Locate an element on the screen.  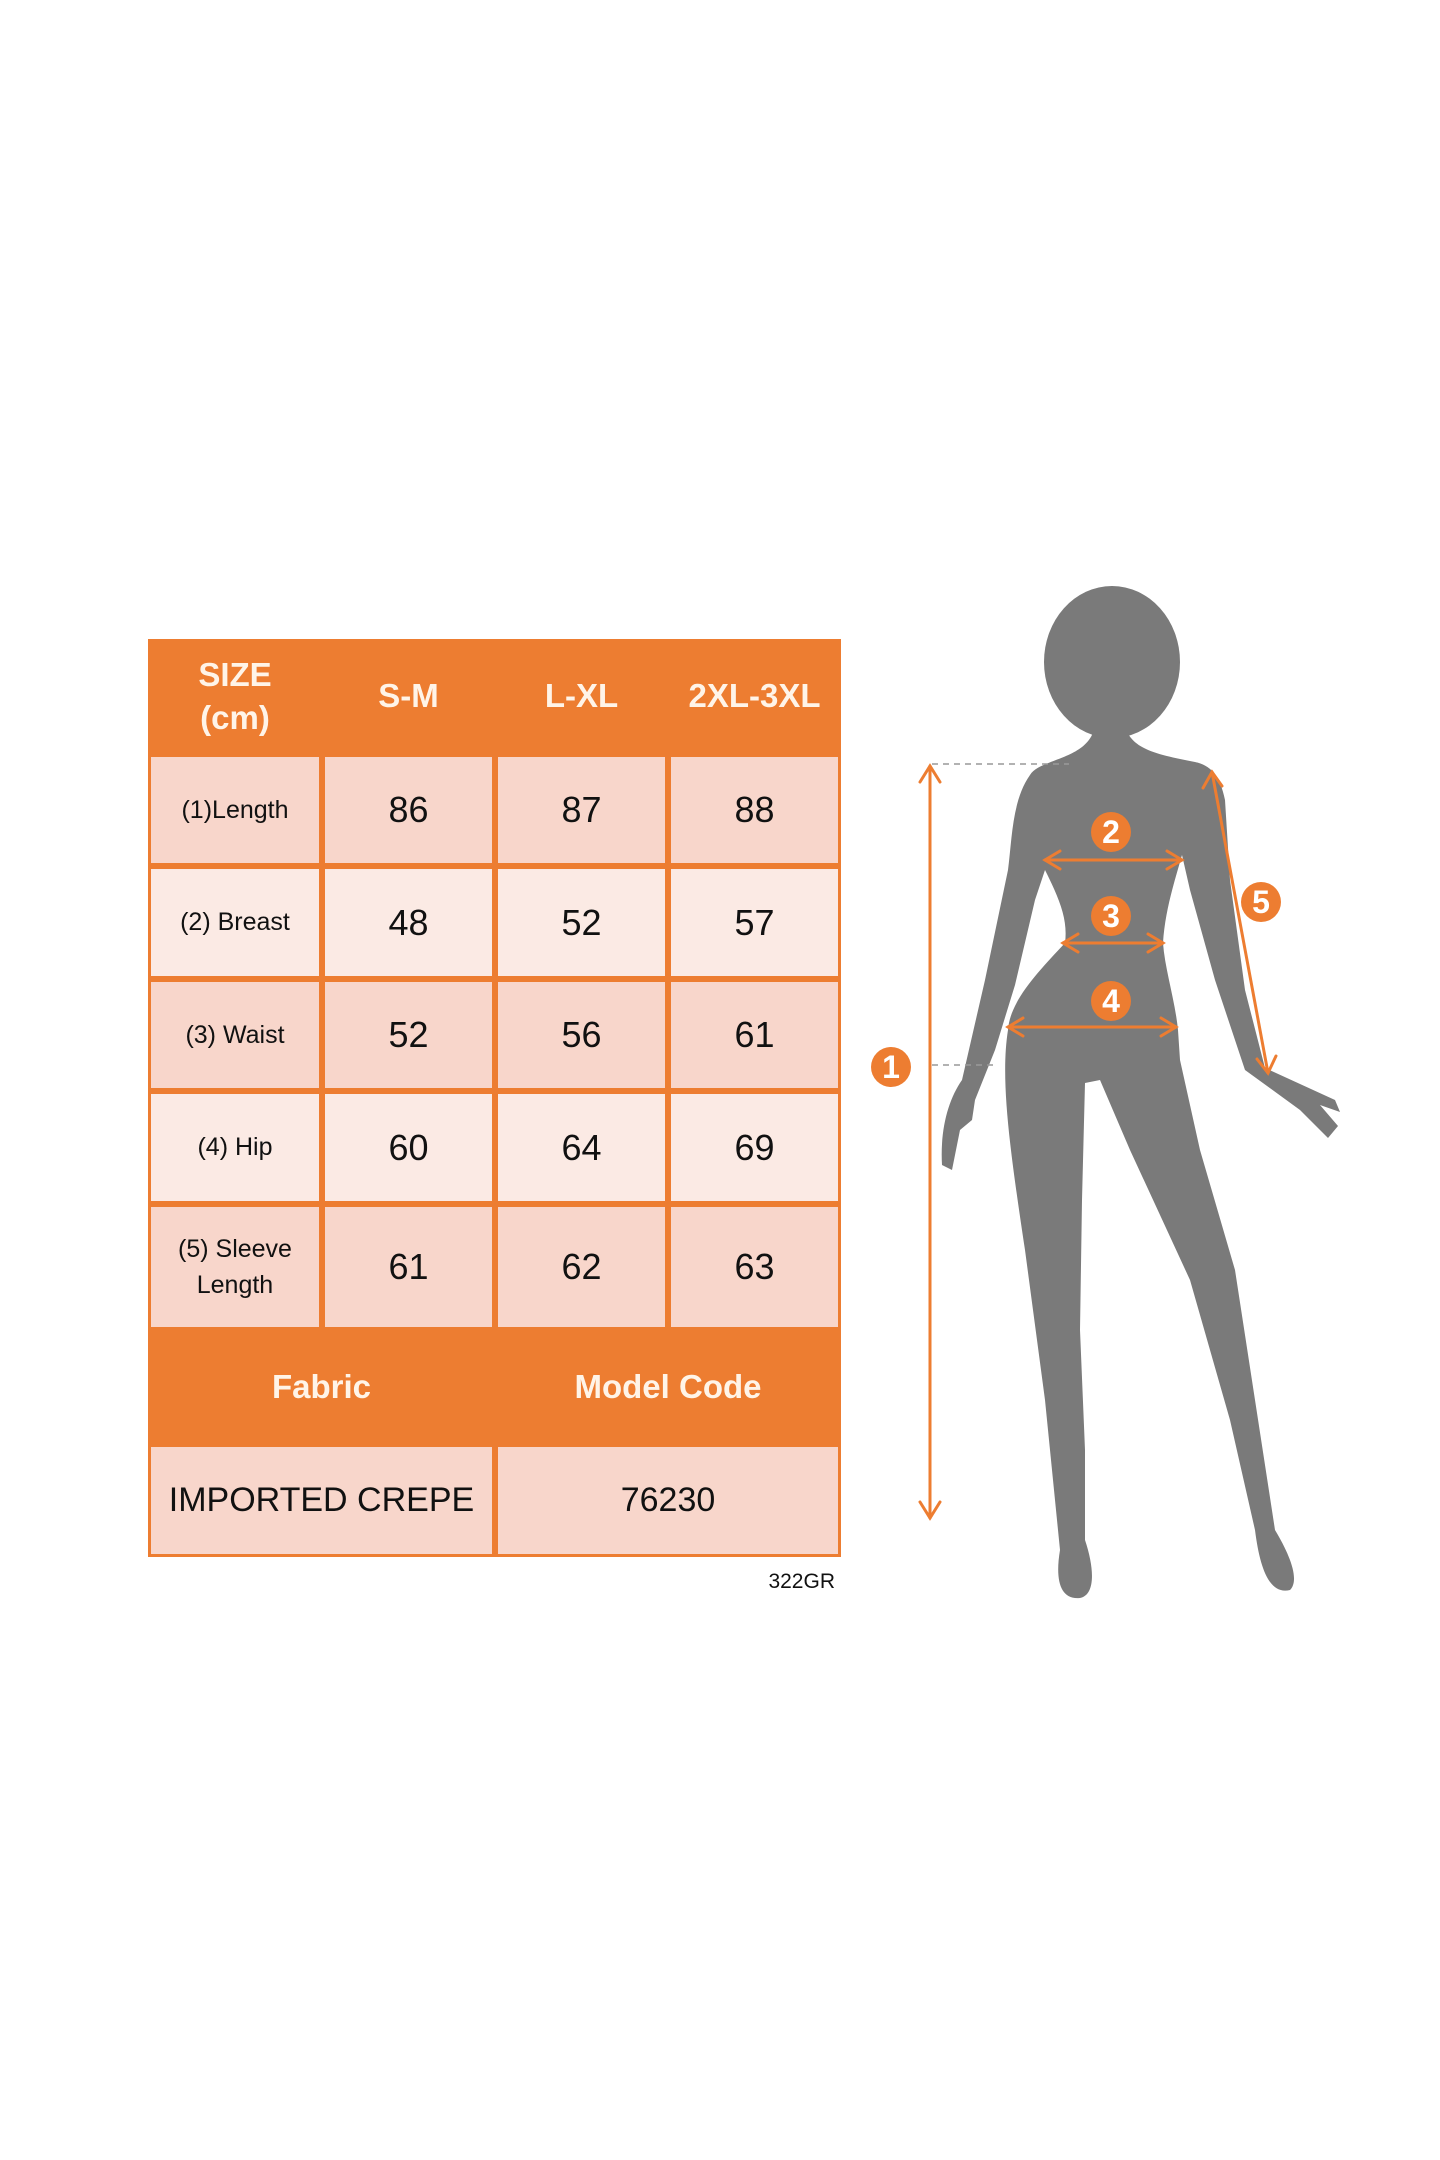
silhouette is located at coordinates (1140, 1092).